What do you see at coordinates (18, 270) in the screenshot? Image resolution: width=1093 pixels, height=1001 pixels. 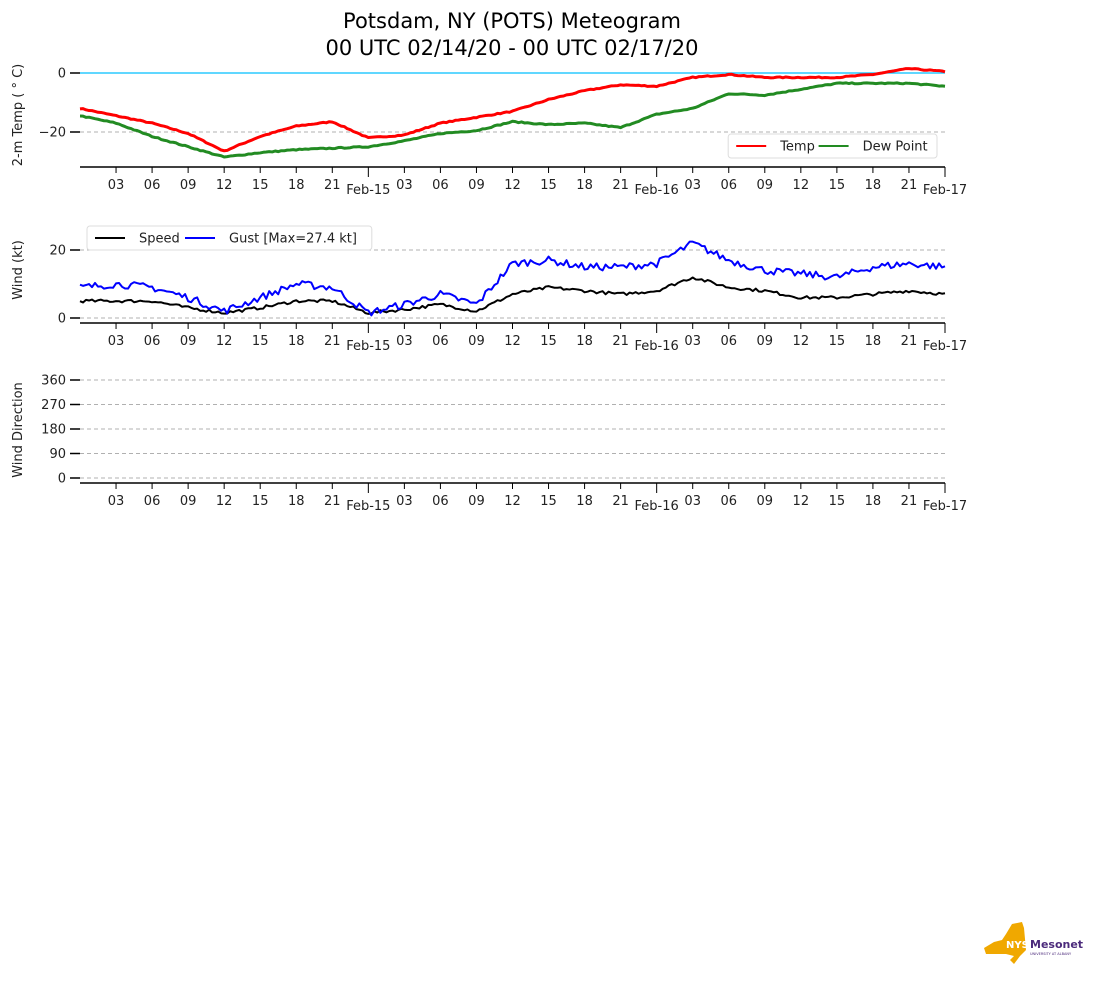 I see `y-axis-label: Wind (kt)` at bounding box center [18, 270].